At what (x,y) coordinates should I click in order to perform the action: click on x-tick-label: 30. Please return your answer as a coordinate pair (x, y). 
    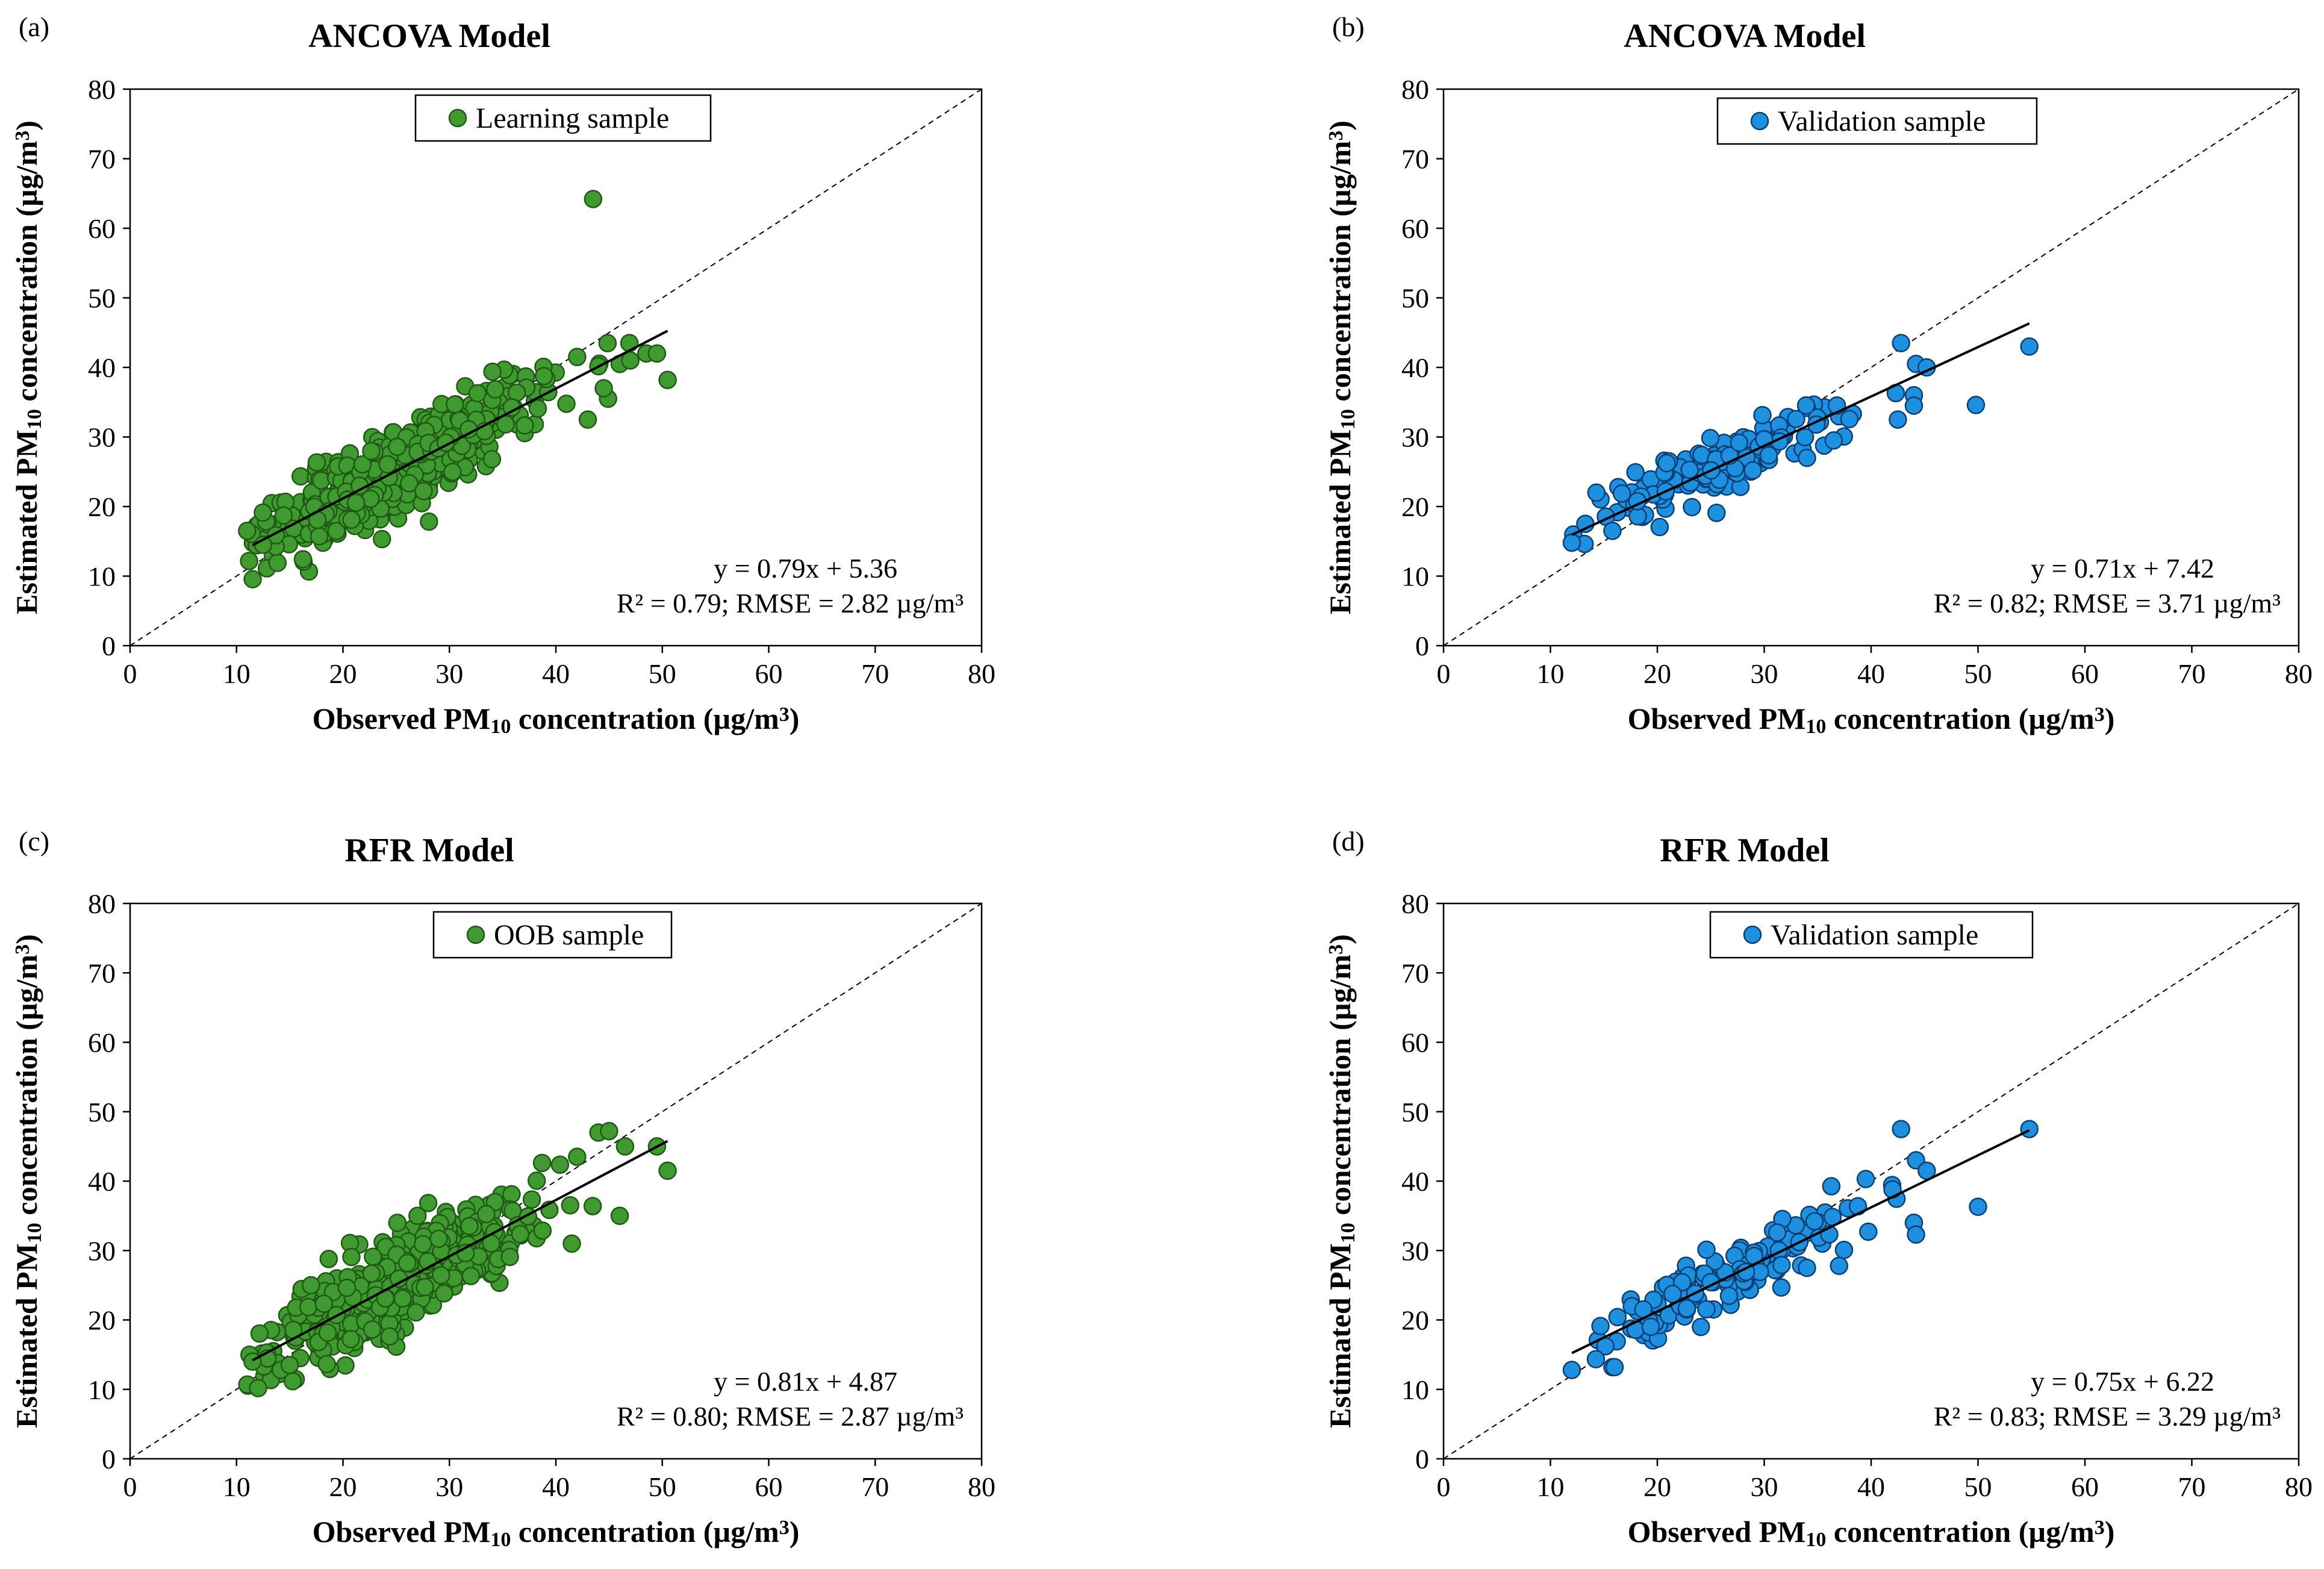
    Looking at the image, I should click on (1765, 673).